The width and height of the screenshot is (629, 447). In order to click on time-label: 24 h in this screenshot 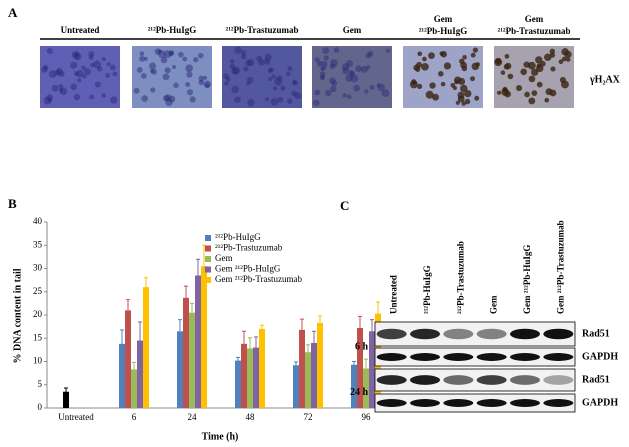, I will do `click(359, 392)`.